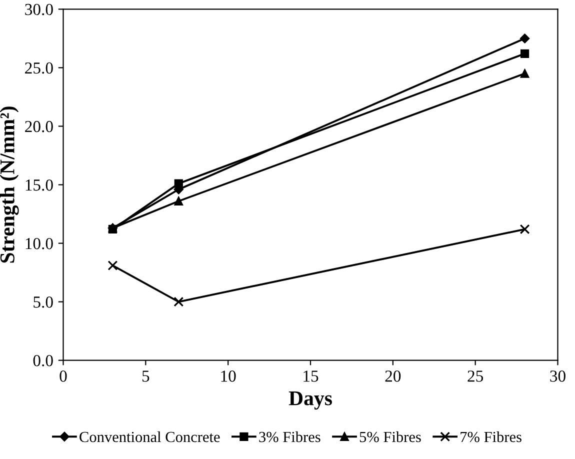 The width and height of the screenshot is (575, 459). Describe the element at coordinates (311, 376) in the screenshot. I see `x-tick-label: 15` at that location.